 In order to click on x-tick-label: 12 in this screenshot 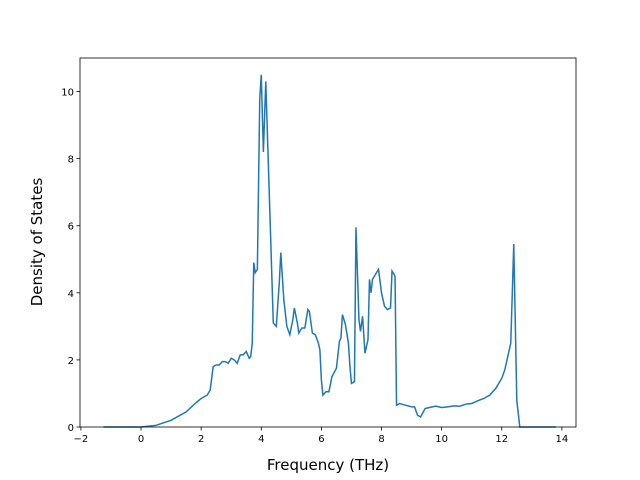, I will do `click(501, 439)`.